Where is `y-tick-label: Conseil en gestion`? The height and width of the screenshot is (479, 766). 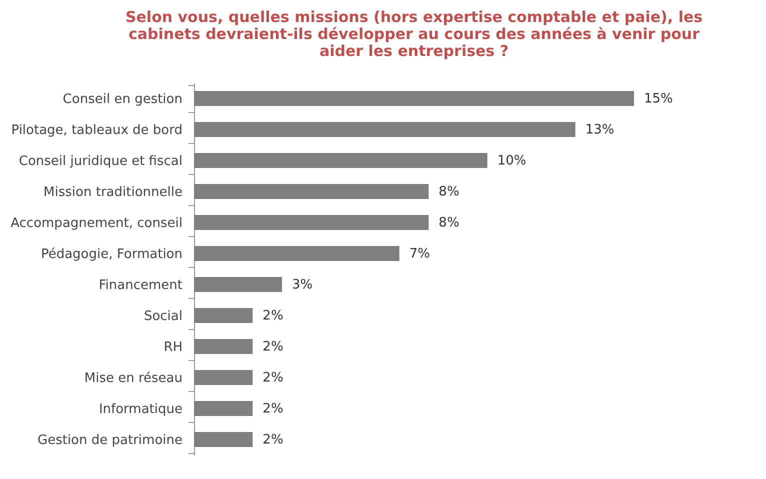 y-tick-label: Conseil en gestion is located at coordinates (122, 99).